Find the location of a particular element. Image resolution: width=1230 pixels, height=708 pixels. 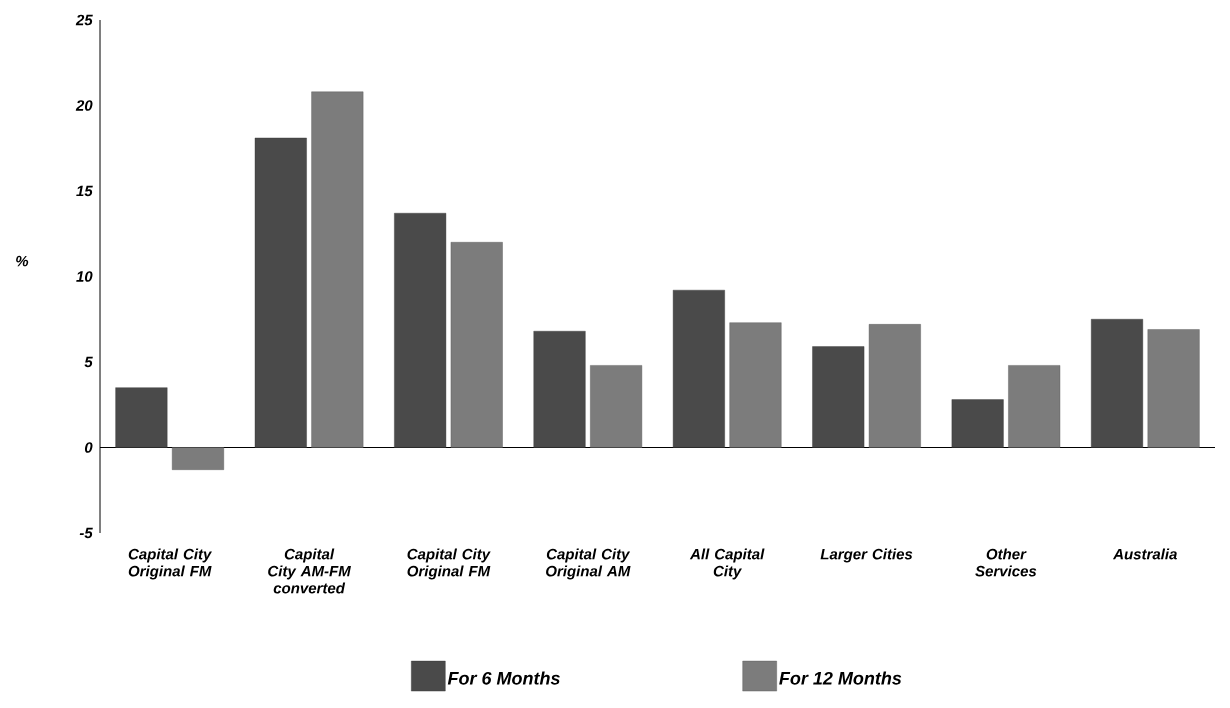

x-tick-label: Capital City AM-FM converted is located at coordinates (309, 571).